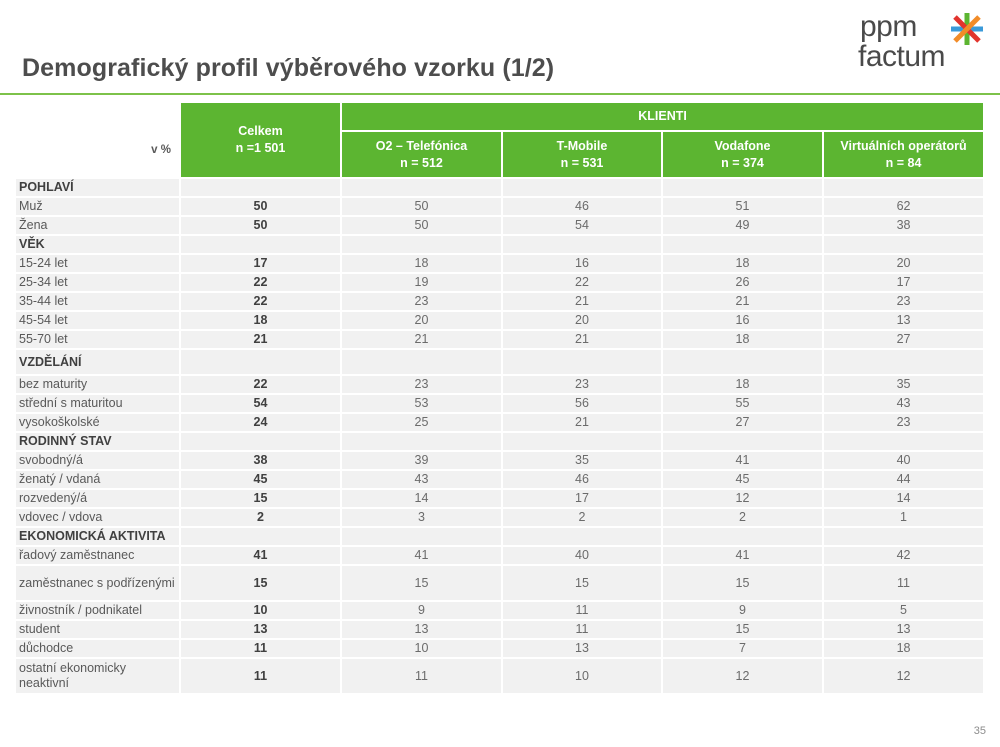  Describe the element at coordinates (500, 300) in the screenshot. I see `table-row: 35-44 let 22 23 21 21 23` at that location.